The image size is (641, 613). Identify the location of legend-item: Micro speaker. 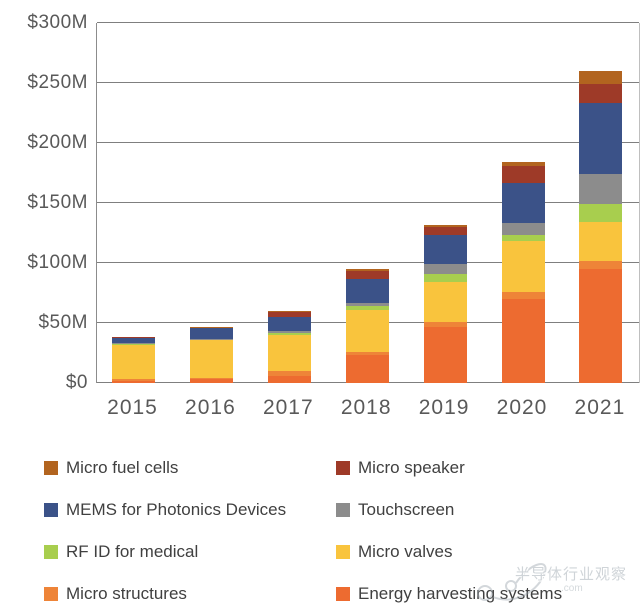
(400, 468).